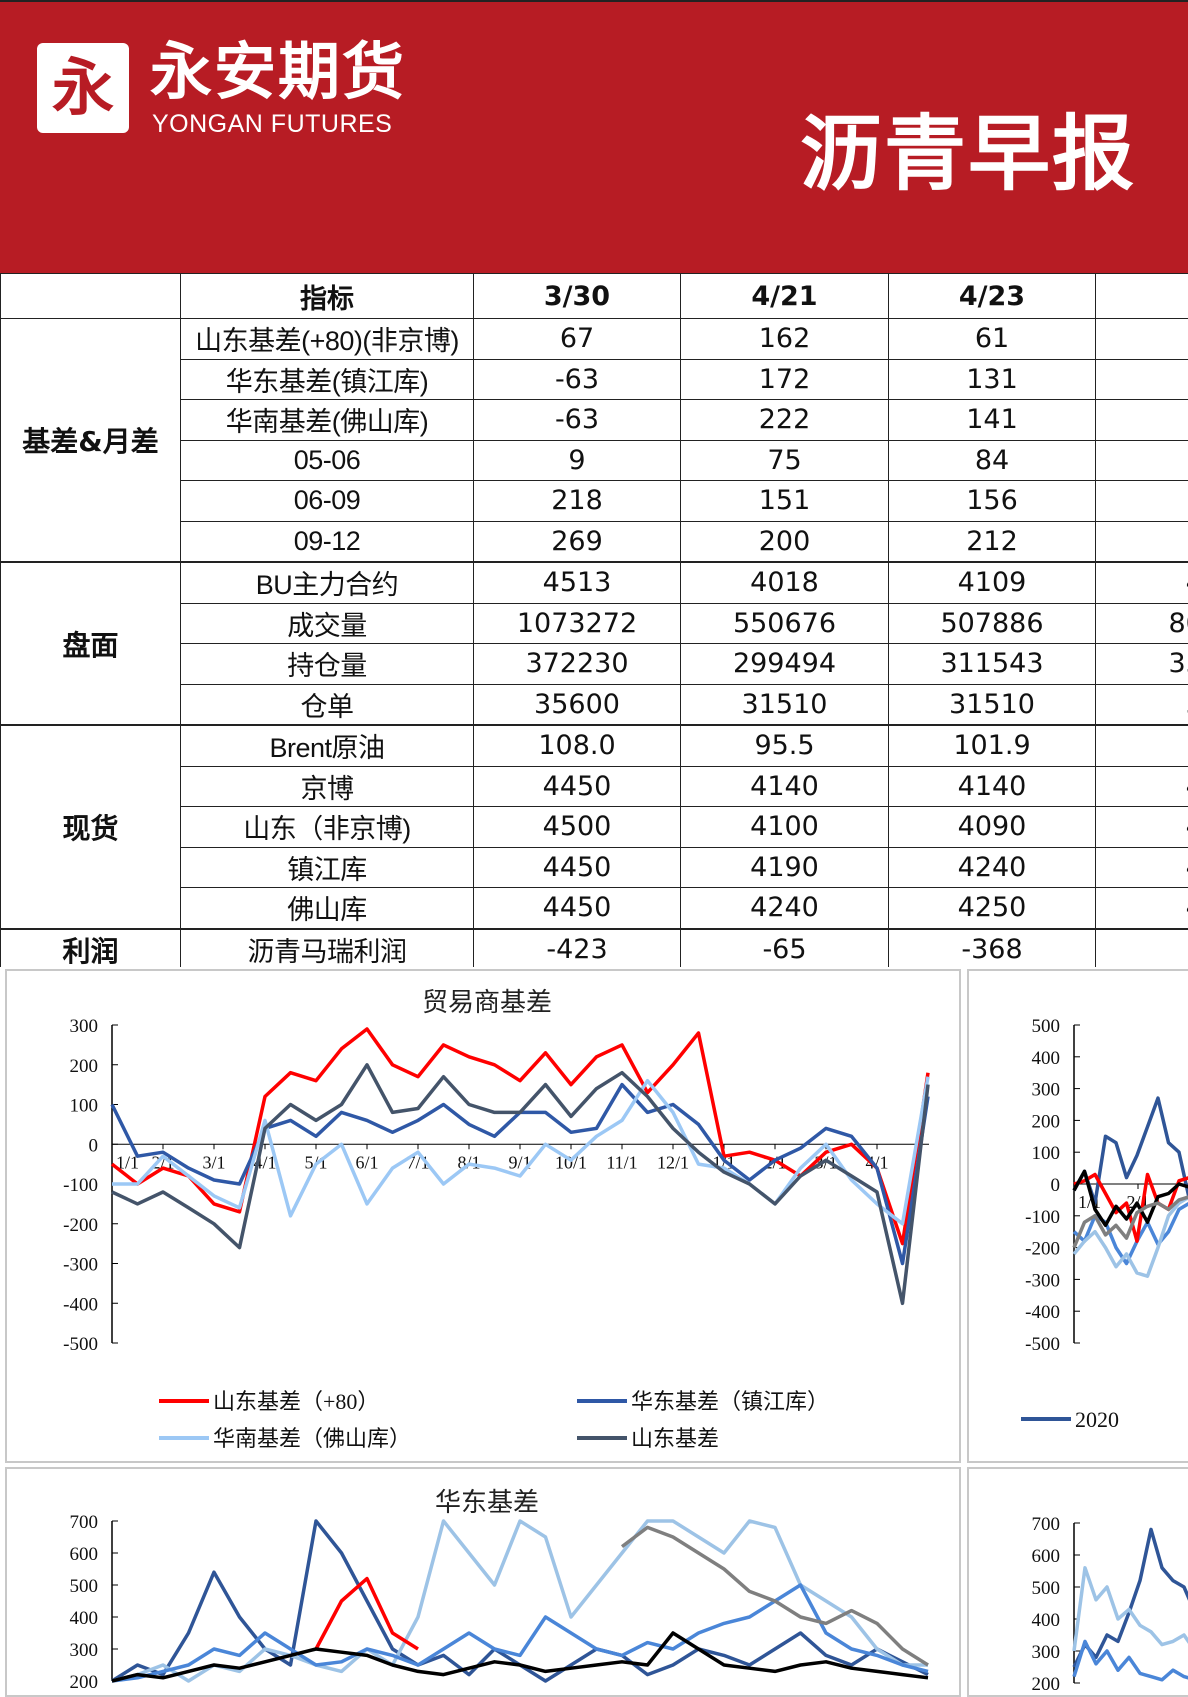 The width and height of the screenshot is (1188, 1697). What do you see at coordinates (1142, 501) in the screenshot?
I see `value-cell: 1` at bounding box center [1142, 501].